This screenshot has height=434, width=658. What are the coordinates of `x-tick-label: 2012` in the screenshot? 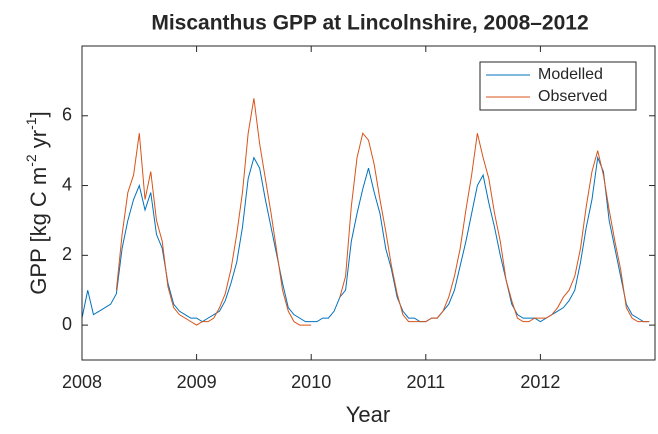 It's located at (540, 382).